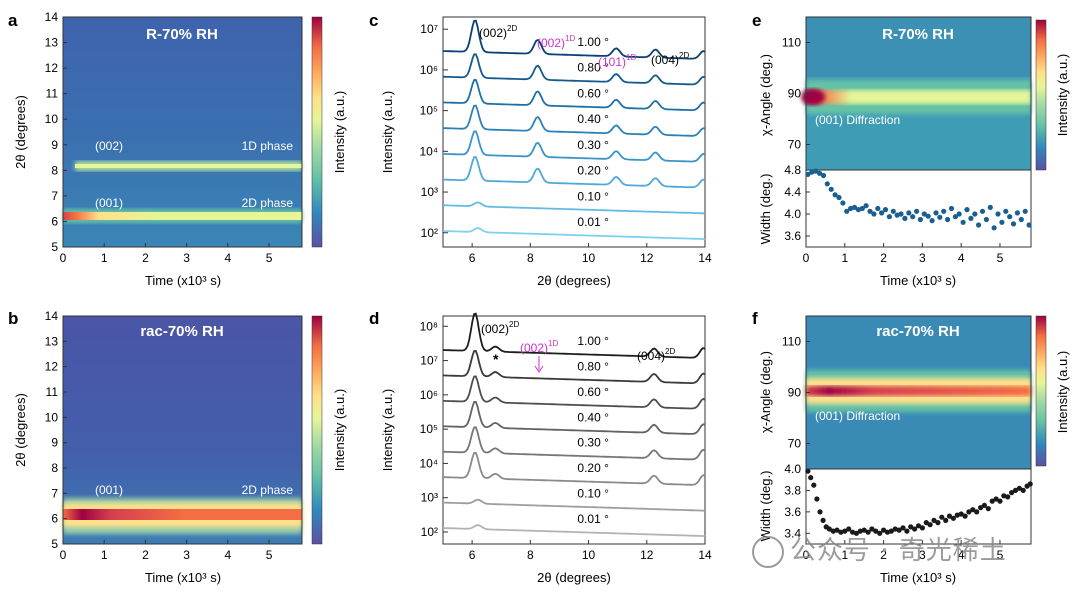  I want to click on plot-c-xtick-label: 6, so click(472, 258).